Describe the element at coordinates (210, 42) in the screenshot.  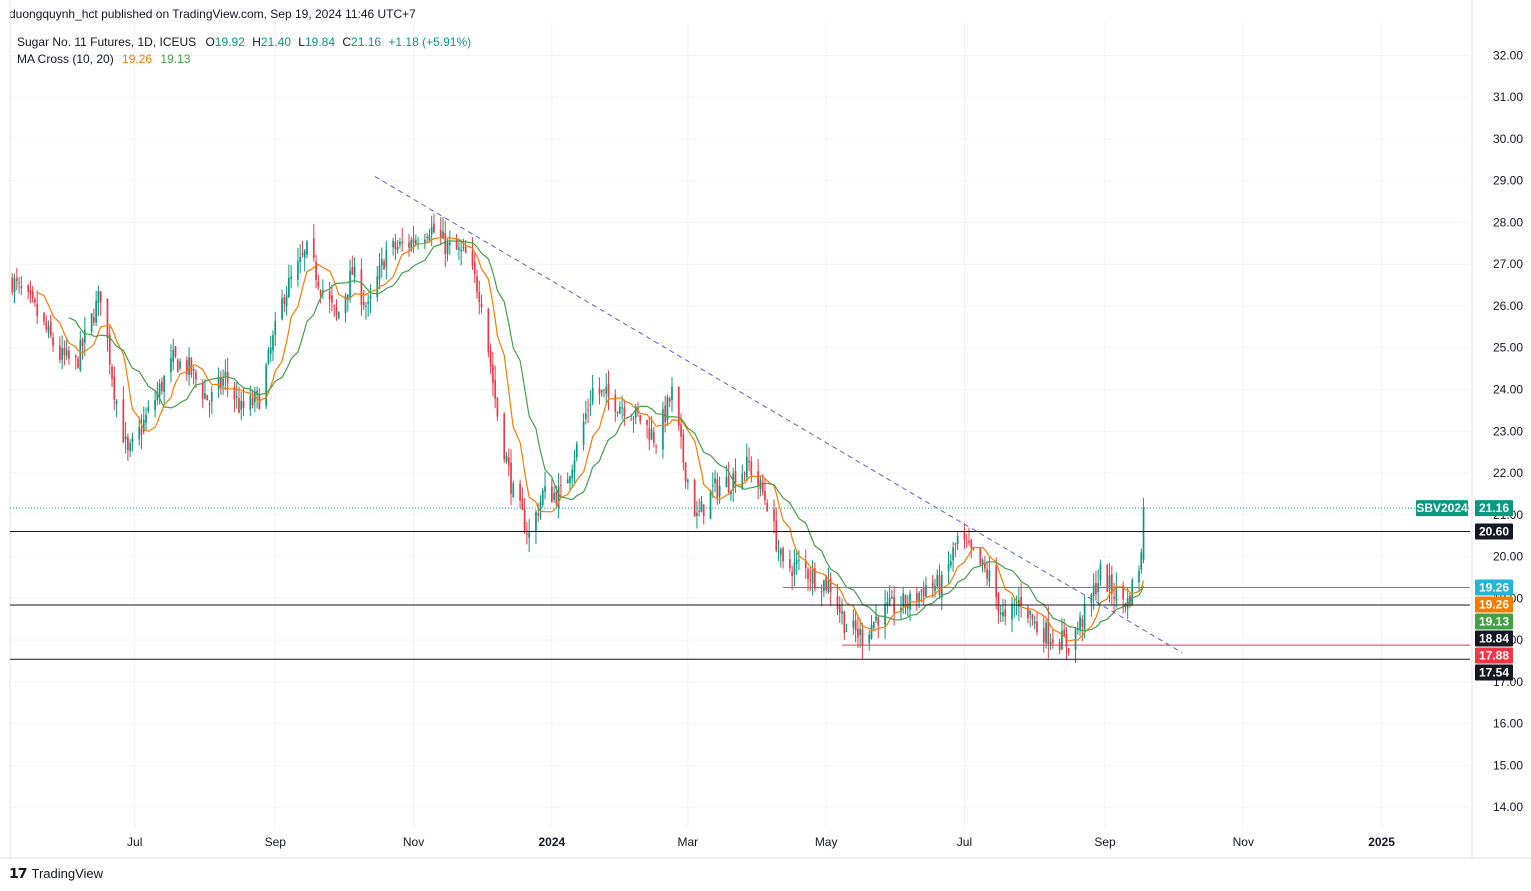
I see `open-label: O` at that location.